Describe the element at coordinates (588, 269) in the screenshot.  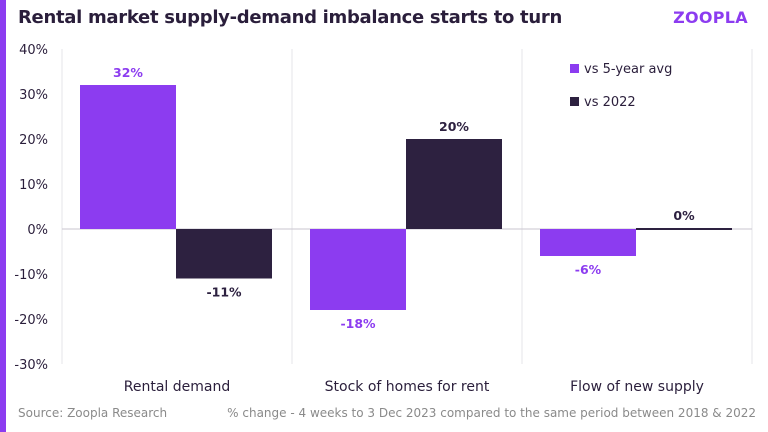
I see `data-label: -6%` at that location.